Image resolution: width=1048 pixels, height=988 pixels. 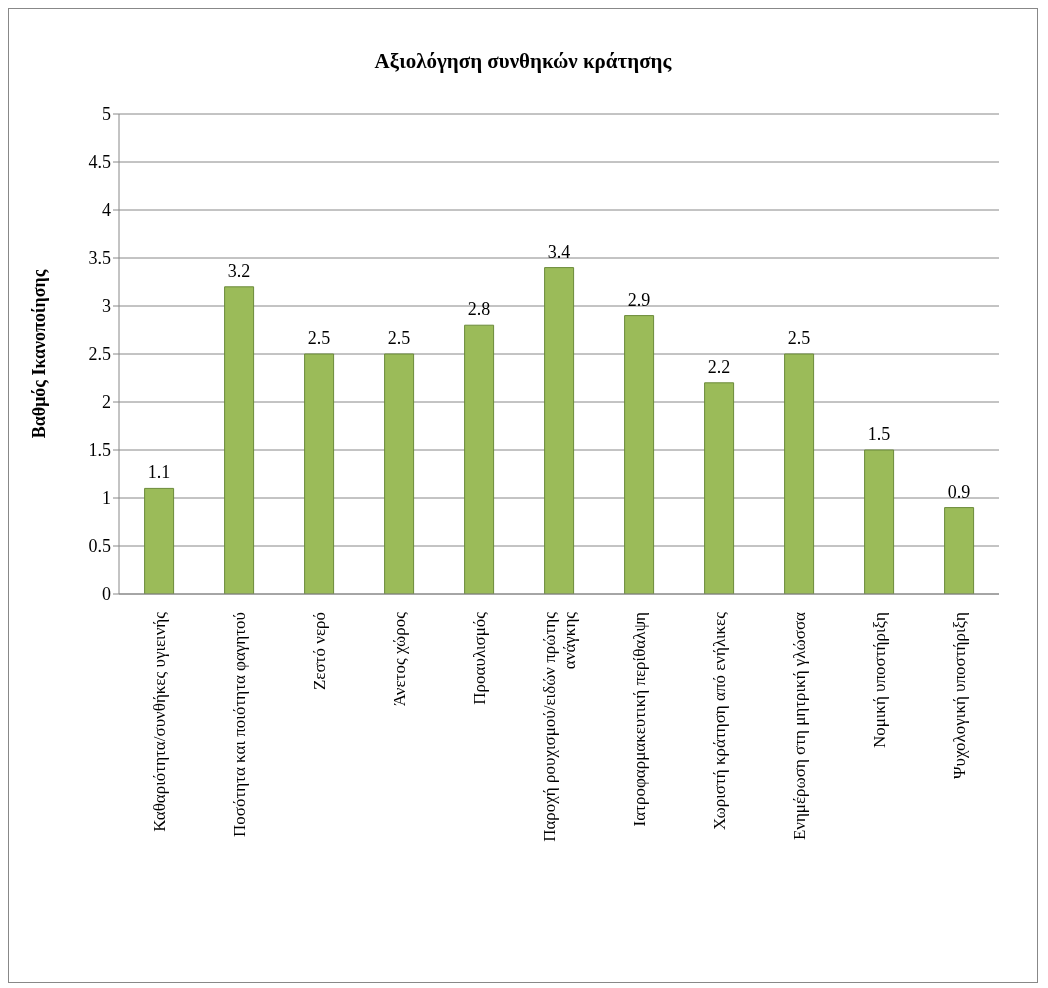 What do you see at coordinates (239, 725) in the screenshot?
I see `x-tick-label: Ποσότητα και ποιότητα φαγητού` at bounding box center [239, 725].